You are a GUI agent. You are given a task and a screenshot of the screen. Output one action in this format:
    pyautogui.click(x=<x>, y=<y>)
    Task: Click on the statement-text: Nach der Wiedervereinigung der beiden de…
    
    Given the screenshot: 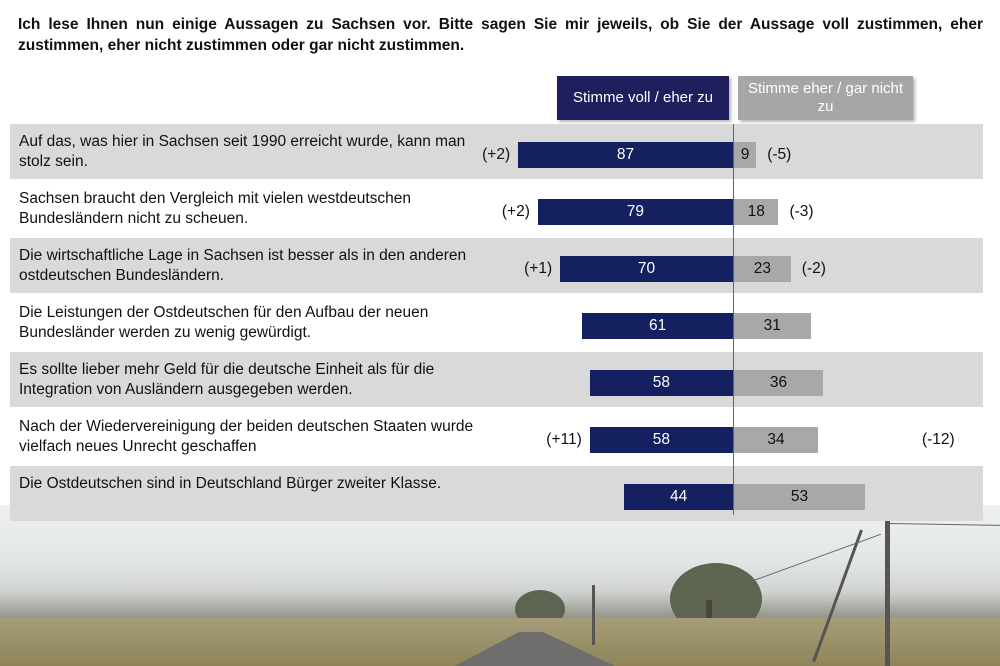 What is the action you would take?
    pyautogui.click(x=246, y=436)
    